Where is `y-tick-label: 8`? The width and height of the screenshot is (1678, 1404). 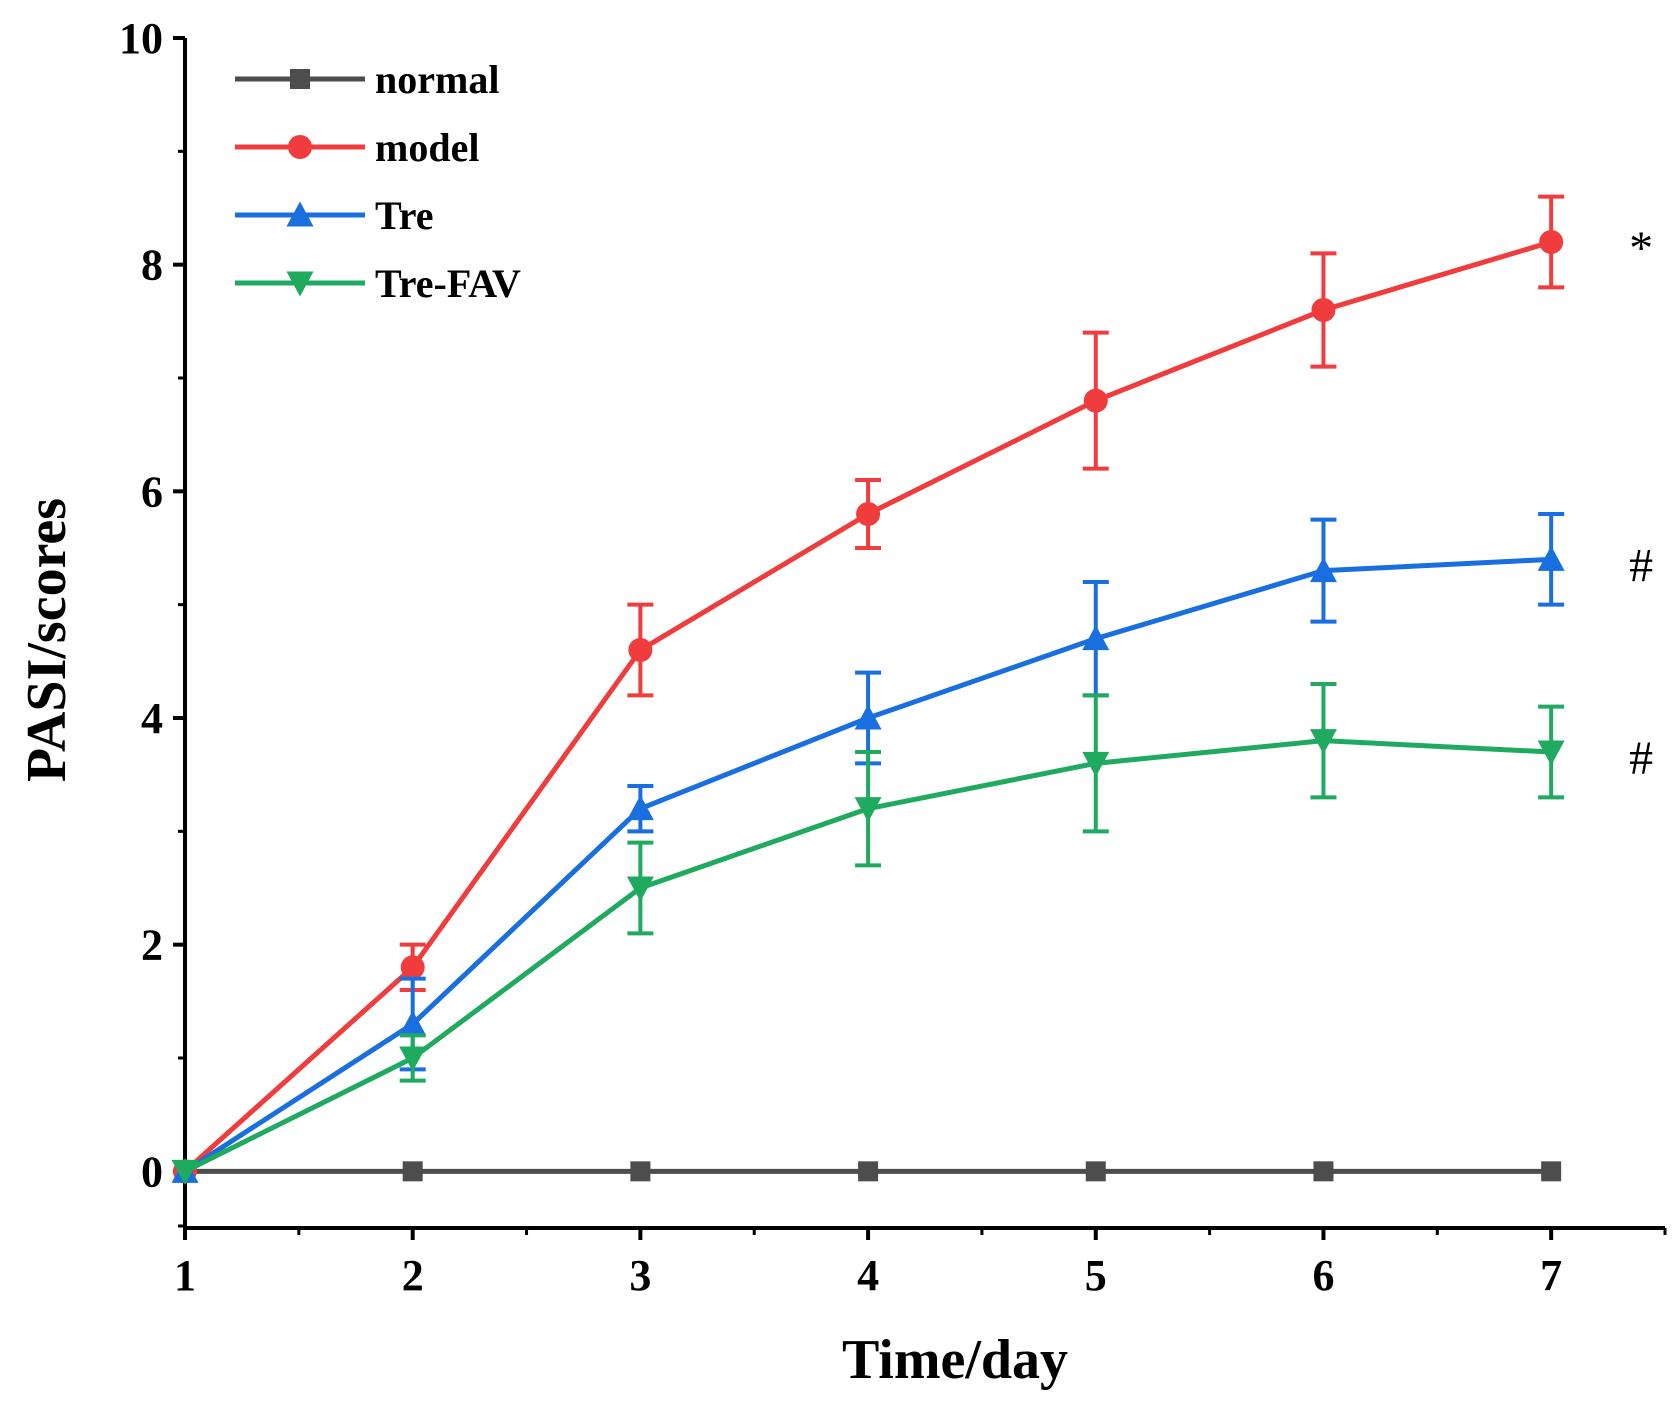 y-tick-label: 8 is located at coordinates (152, 265).